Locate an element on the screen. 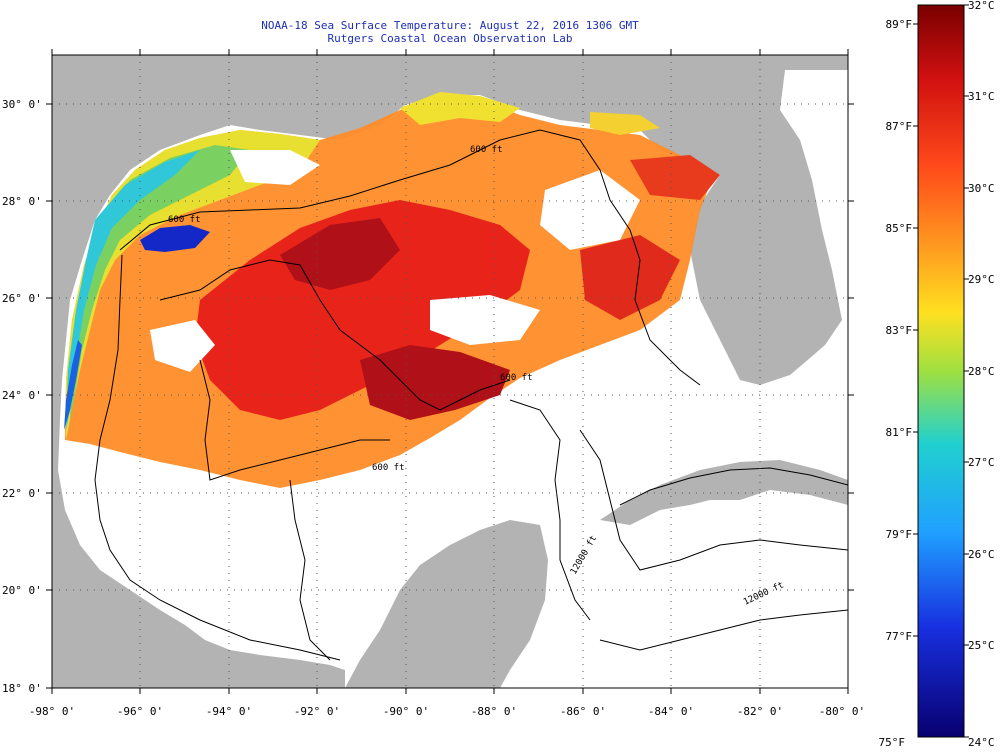 Image resolution: width=1000 pixels, height=754 pixels. lon-label-84: -84° 0' is located at coordinates (671, 711).